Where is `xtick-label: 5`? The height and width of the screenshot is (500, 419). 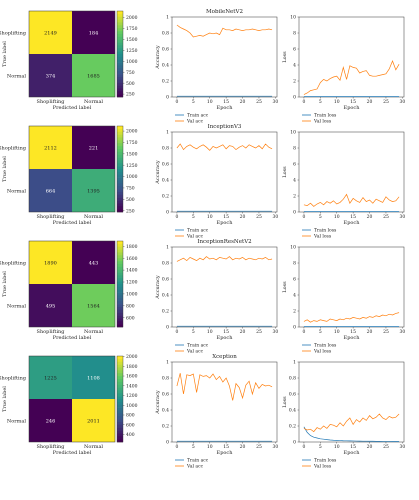
xtick-label: 5 is located at coordinates (320, 447).